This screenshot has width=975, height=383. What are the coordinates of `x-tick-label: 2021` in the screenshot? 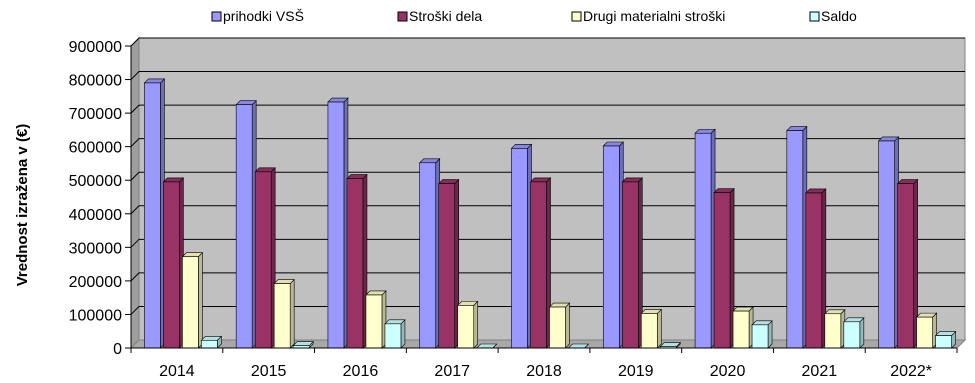 It's located at (820, 371).